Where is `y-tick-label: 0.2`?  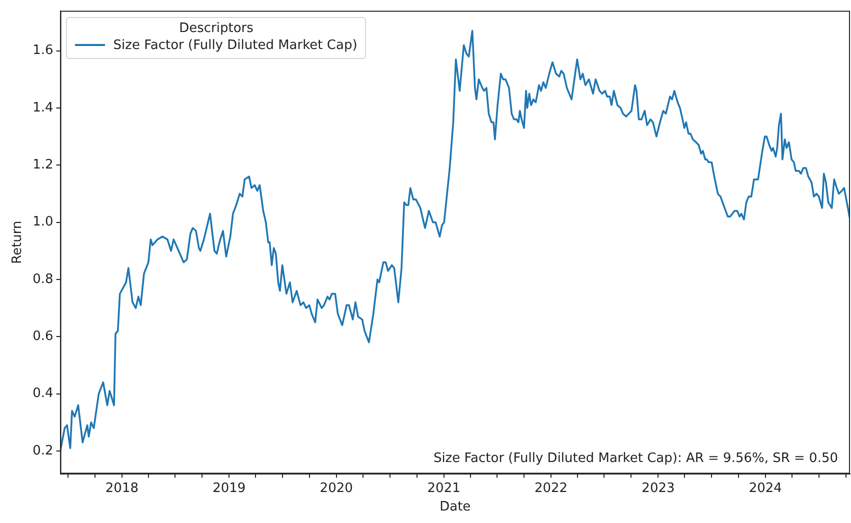 y-tick-label: 0.2 is located at coordinates (43, 450).